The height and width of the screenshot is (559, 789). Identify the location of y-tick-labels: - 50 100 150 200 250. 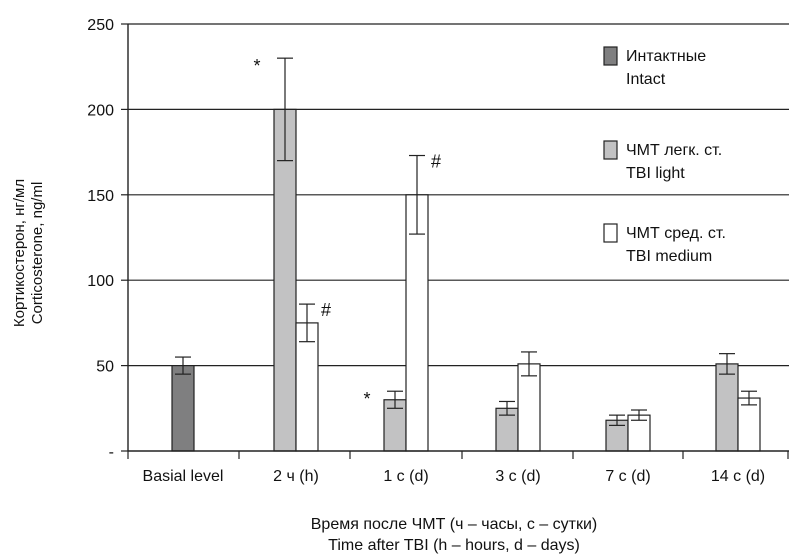
(100, 239).